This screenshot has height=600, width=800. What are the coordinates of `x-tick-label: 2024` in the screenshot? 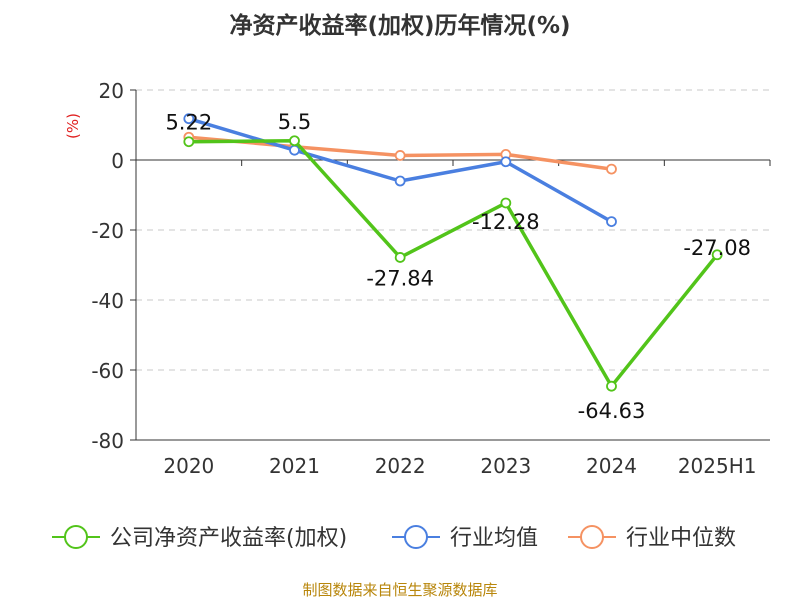 It's located at (611, 466).